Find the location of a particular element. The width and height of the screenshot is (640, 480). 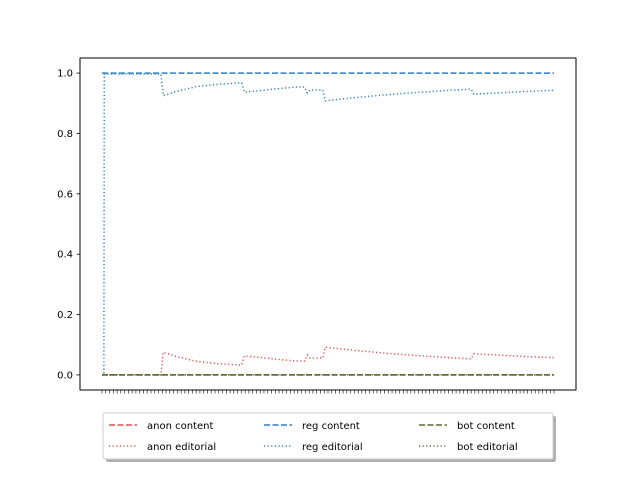

y-tick-label: 0.8 is located at coordinates (65, 134).